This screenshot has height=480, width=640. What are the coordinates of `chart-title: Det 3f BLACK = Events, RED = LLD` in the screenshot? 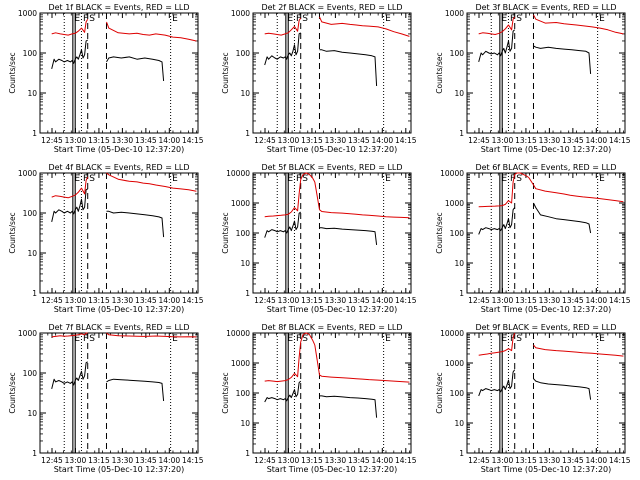 It's located at (545, 7).